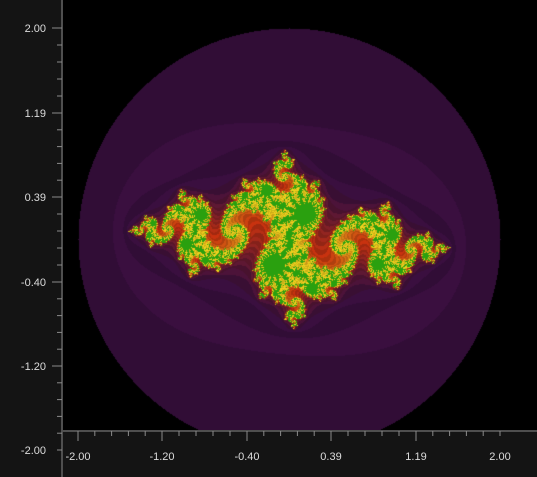 The height and width of the screenshot is (477, 537). I want to click on y-tick-label: -2.00, so click(33, 451).